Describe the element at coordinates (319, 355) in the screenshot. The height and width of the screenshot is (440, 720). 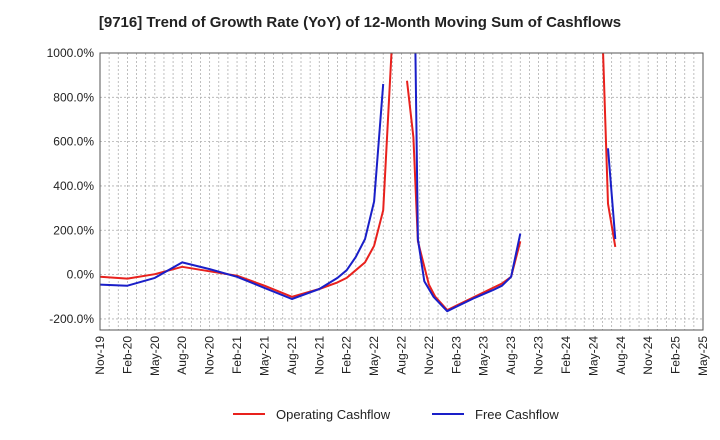
I see `x-tick-label: Nov-21` at that location.